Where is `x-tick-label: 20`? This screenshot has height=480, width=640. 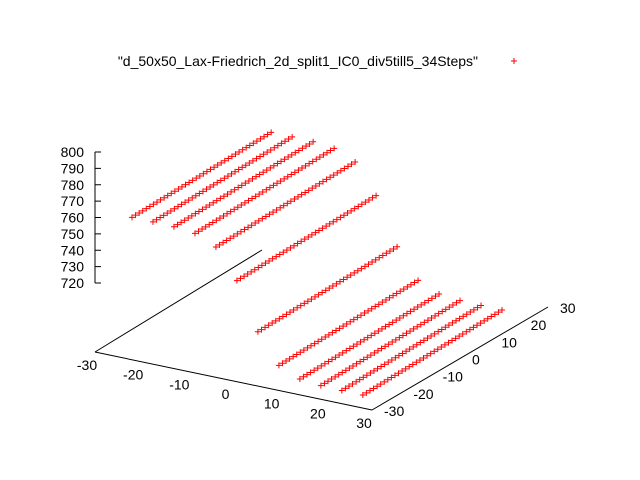
x-tick-label: 20 is located at coordinates (318, 413).